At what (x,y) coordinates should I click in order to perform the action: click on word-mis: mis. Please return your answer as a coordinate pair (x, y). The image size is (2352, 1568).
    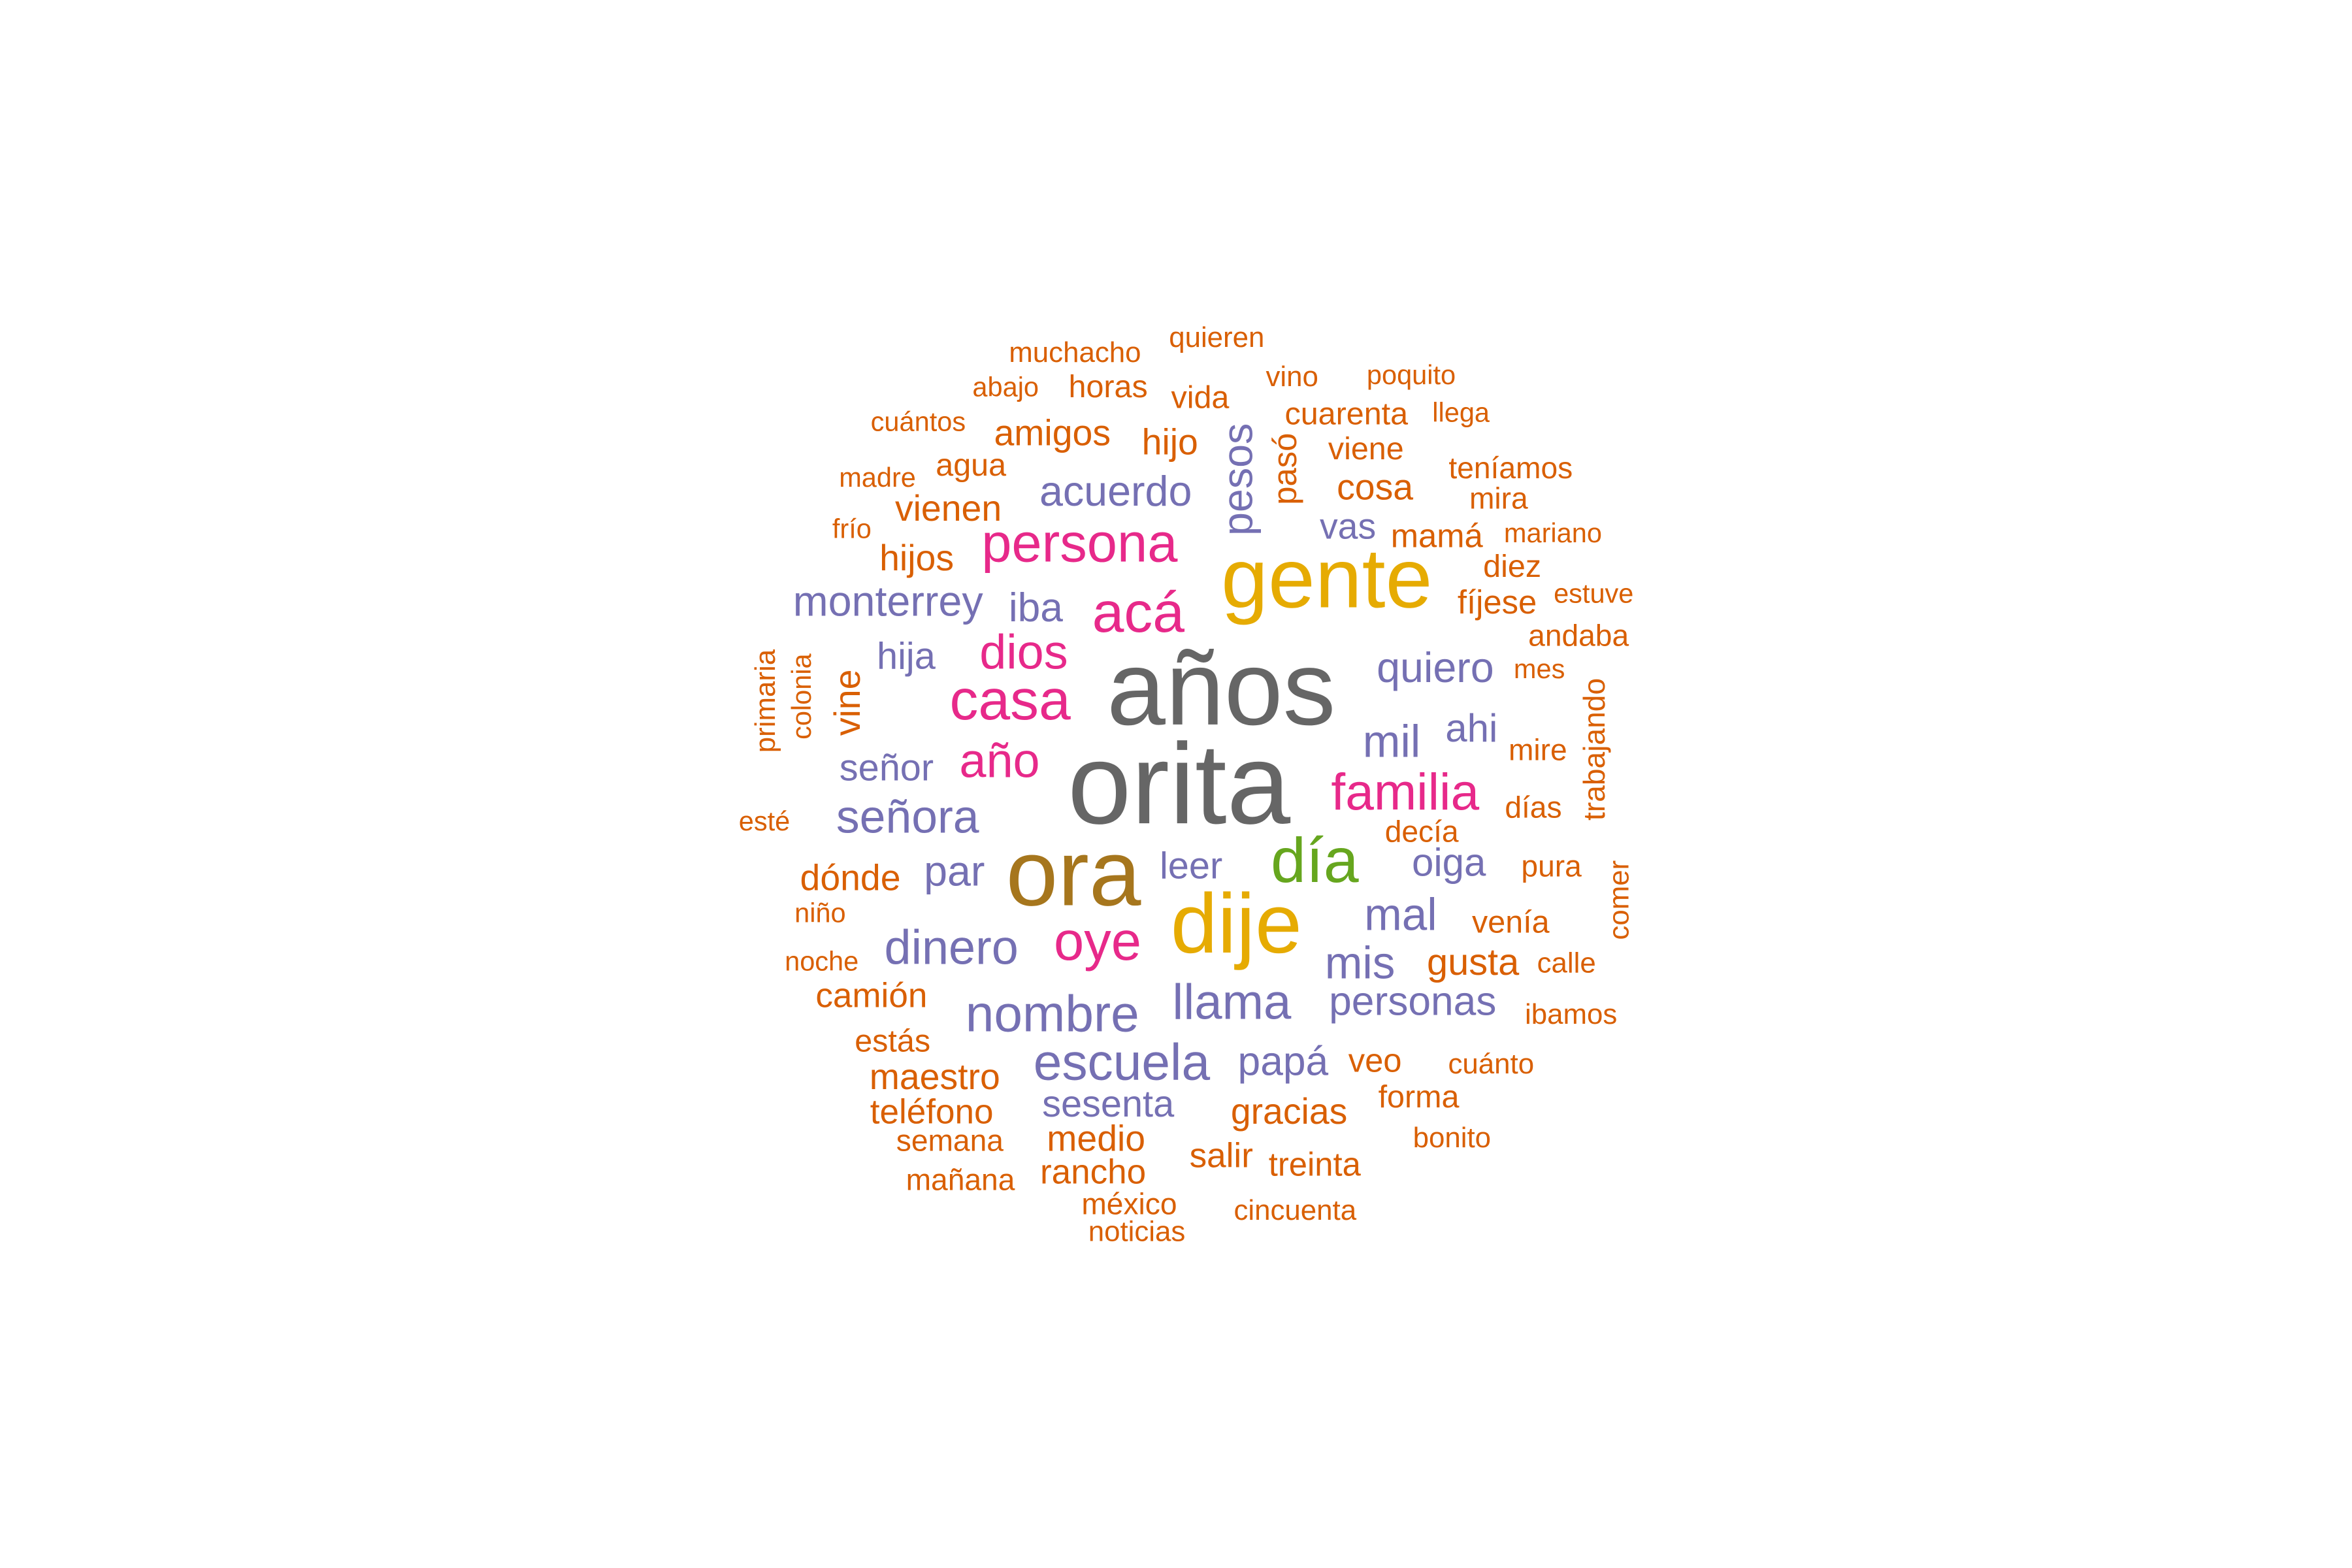
    Looking at the image, I should click on (1360, 963).